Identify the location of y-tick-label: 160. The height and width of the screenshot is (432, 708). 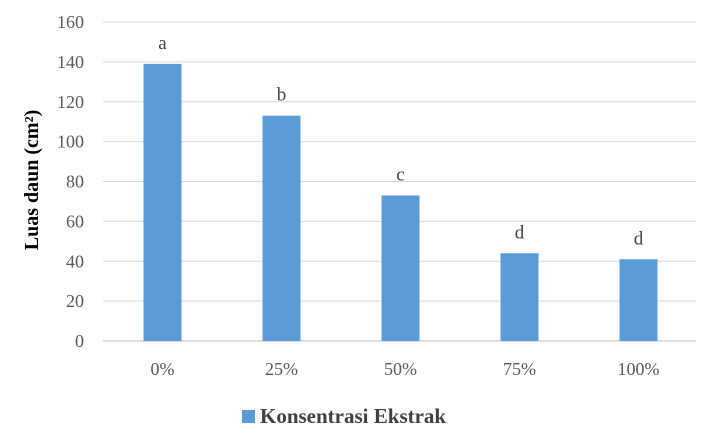
(70, 22).